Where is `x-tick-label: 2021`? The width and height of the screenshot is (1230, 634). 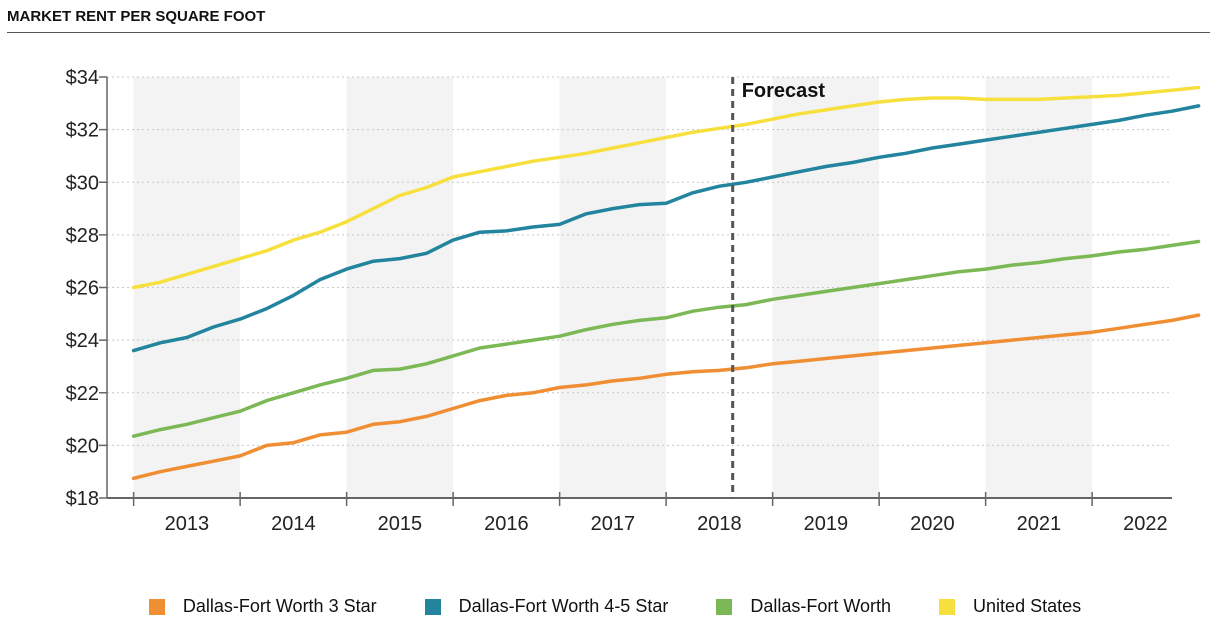
x-tick-label: 2021 is located at coordinates (1039, 524).